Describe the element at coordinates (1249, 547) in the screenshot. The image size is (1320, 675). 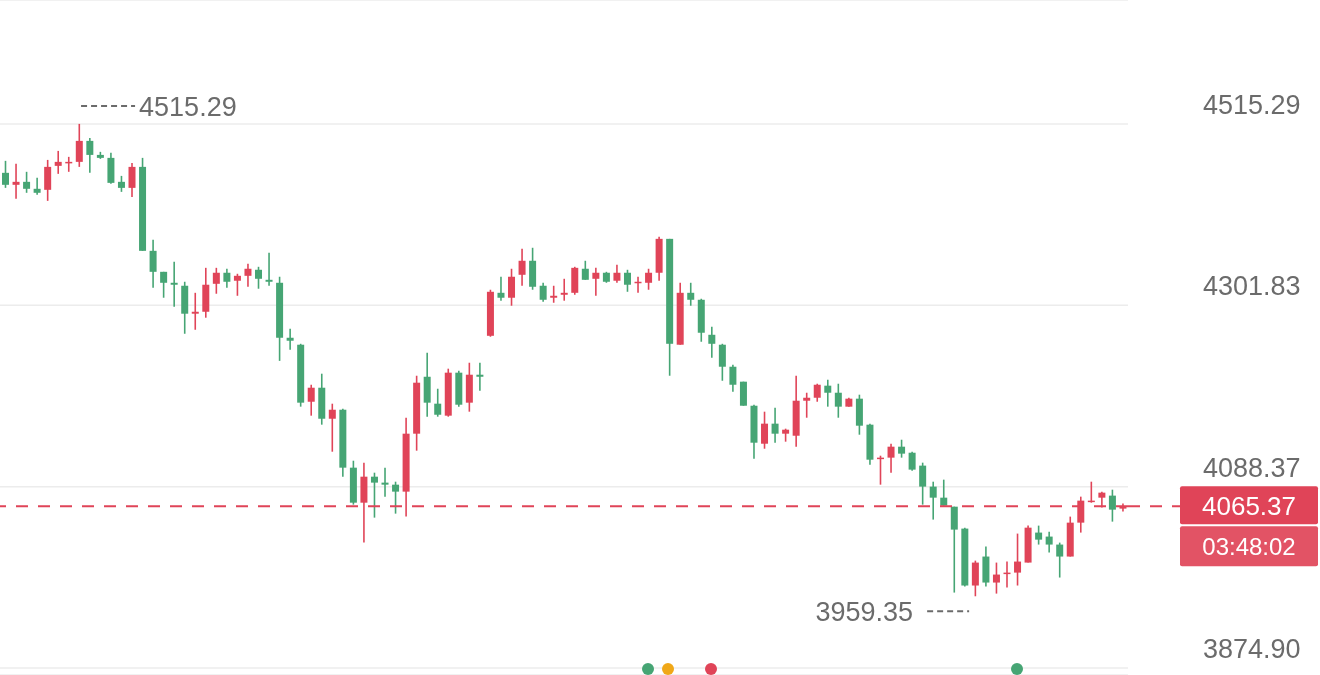
I see `text: 03:48:02` at that location.